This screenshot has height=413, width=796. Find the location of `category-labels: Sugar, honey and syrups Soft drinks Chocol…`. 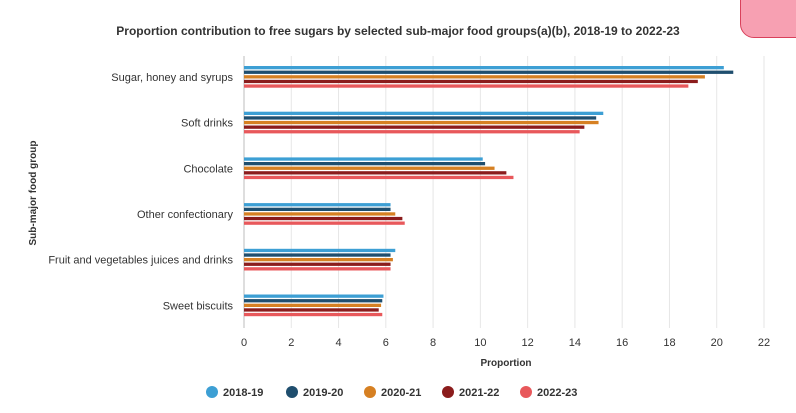

category-labels: Sugar, honey and syrups Soft drinks Chocol… is located at coordinates (140, 192).